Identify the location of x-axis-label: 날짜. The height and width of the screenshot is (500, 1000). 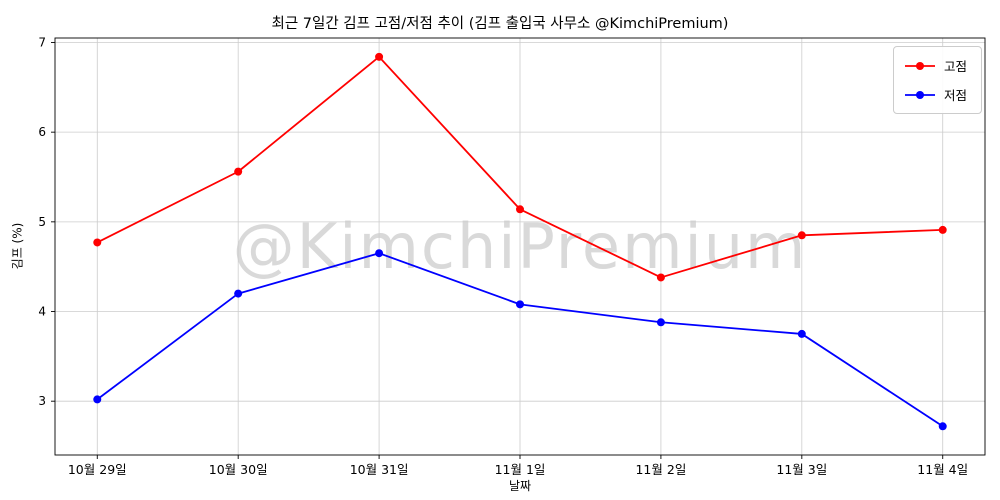
(520, 486).